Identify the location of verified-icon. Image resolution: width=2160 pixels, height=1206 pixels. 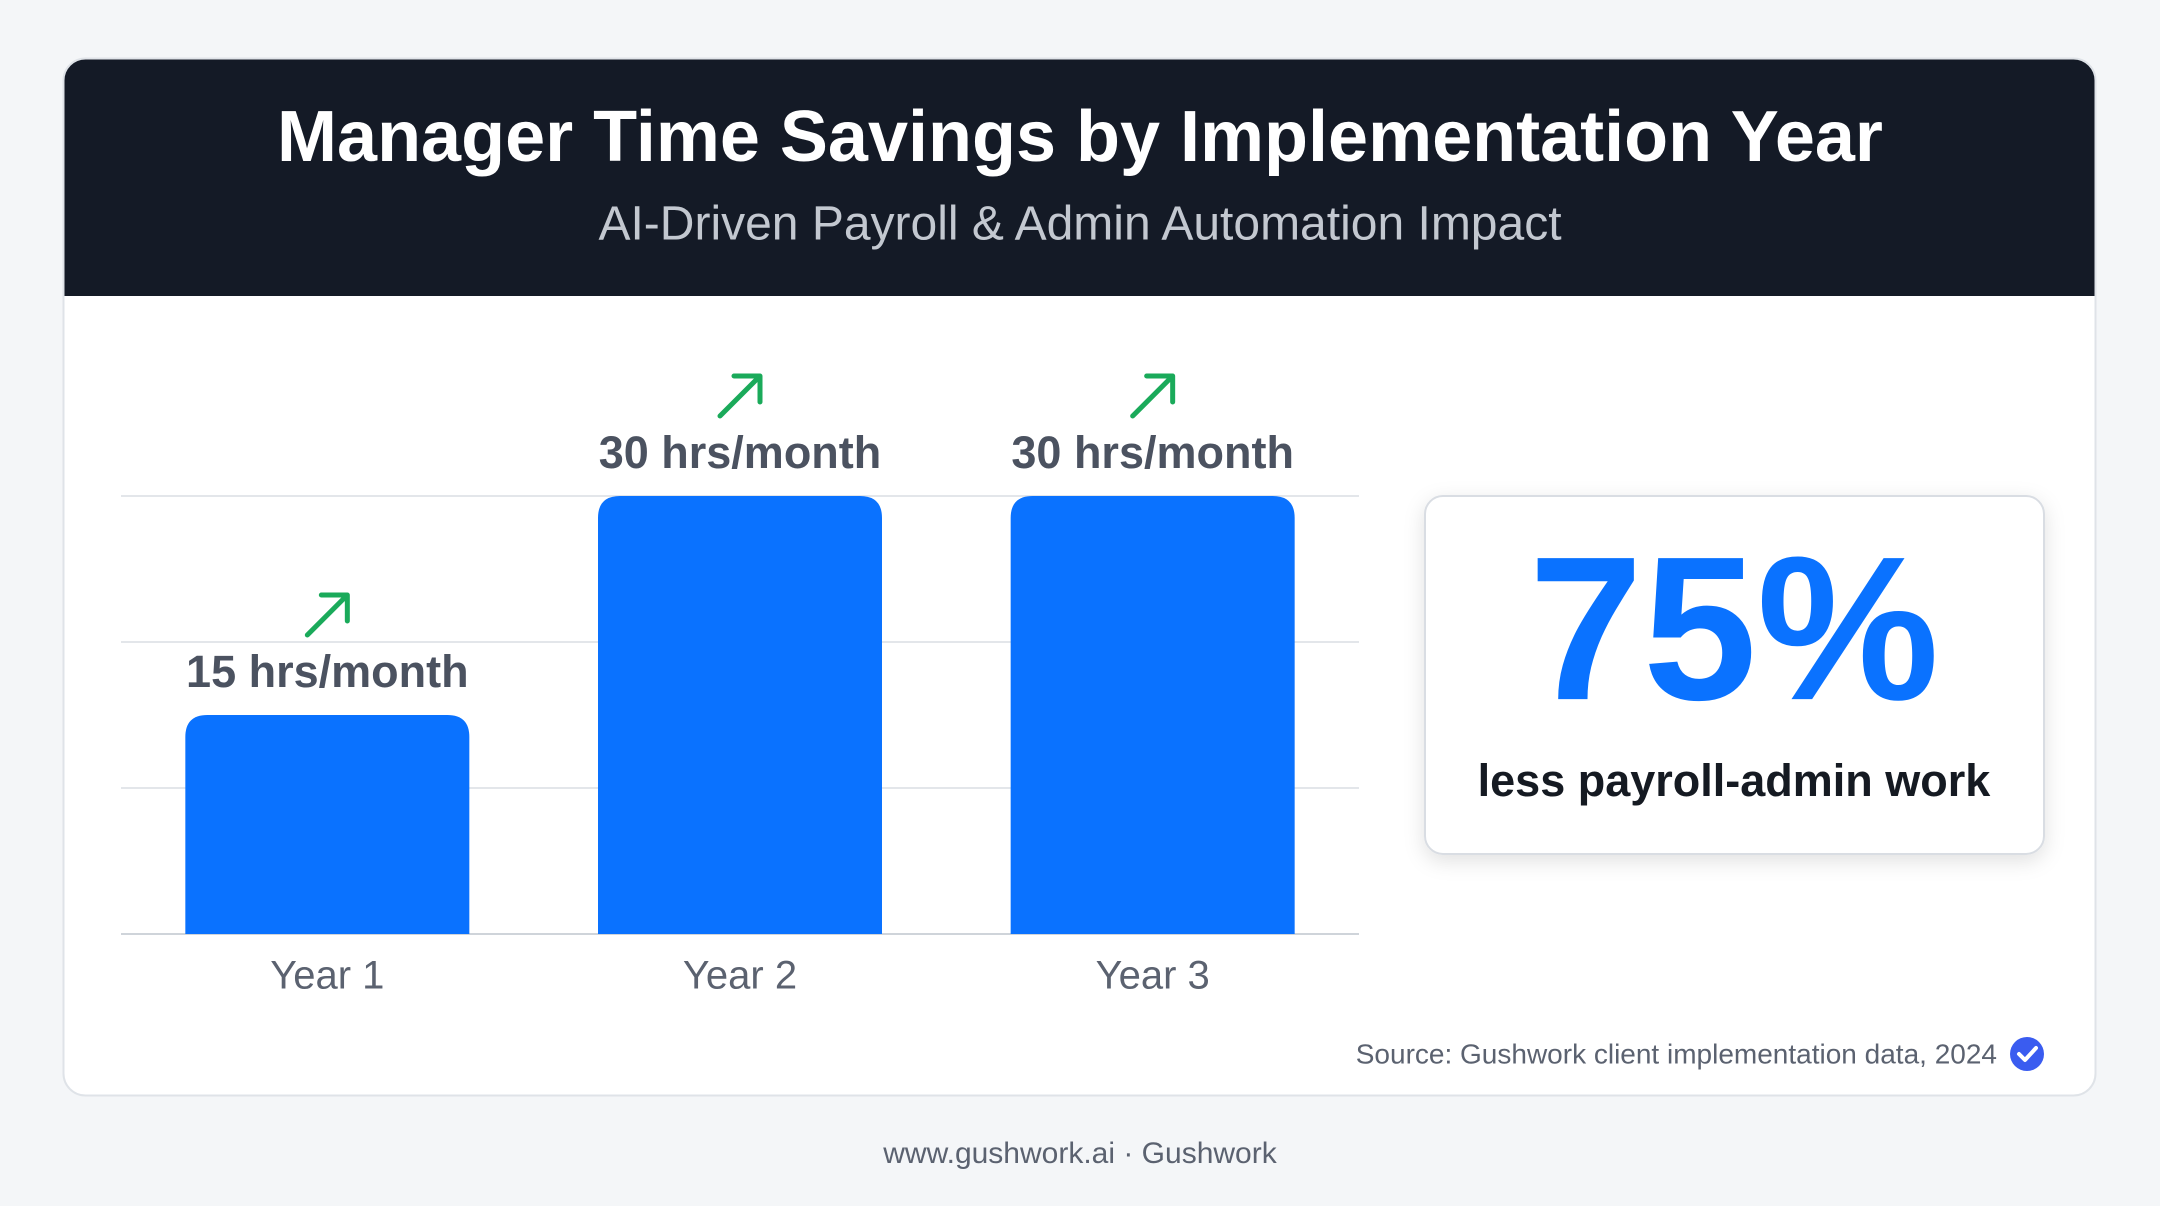
(2027, 1054).